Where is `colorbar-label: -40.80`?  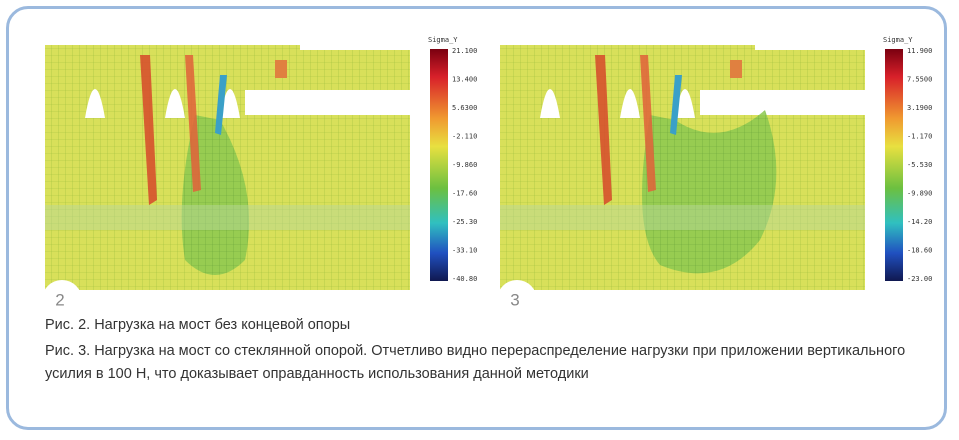 colorbar-label: -40.80 is located at coordinates (464, 279).